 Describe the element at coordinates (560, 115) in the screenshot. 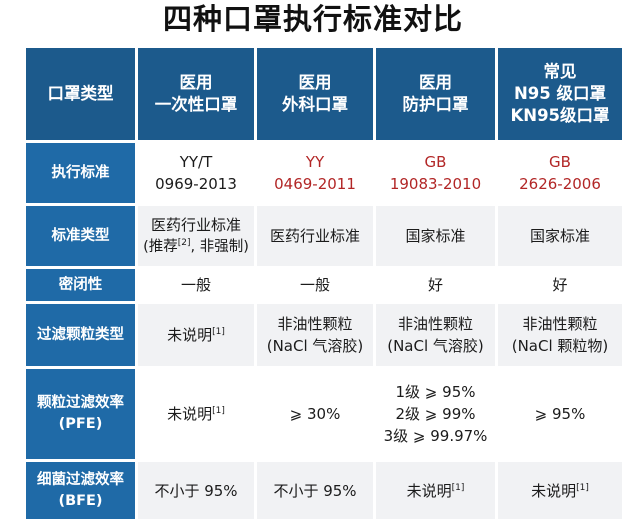

I see `header-line: KN95级口罩` at that location.